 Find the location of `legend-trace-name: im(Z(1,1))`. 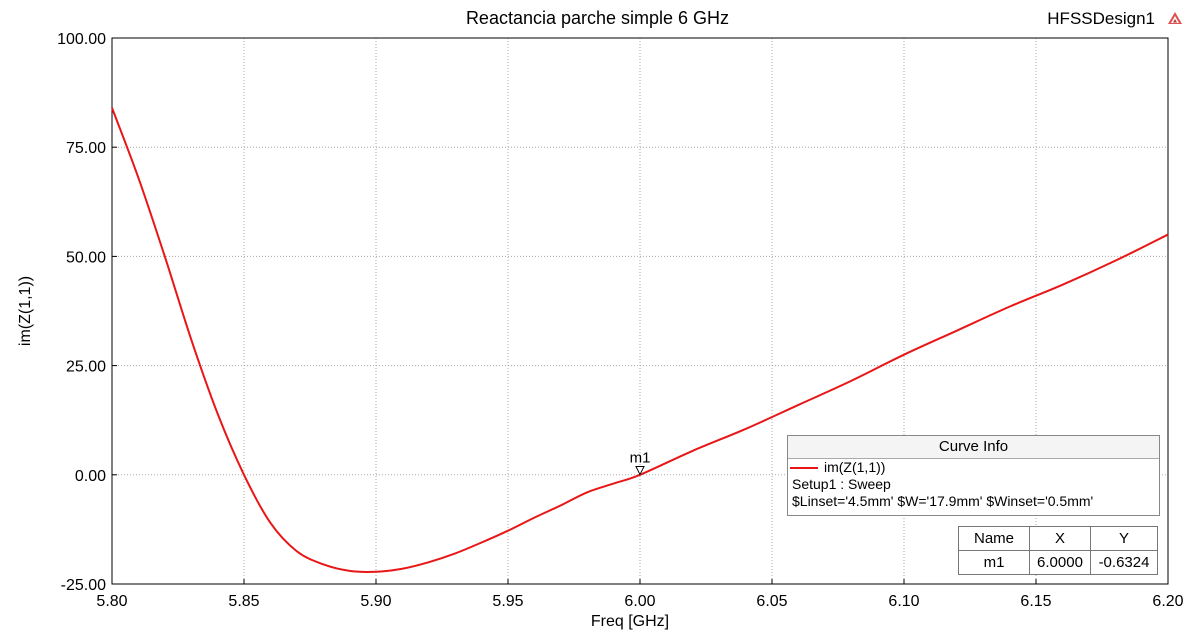

legend-trace-name: im(Z(1,1)) is located at coordinates (855, 467).